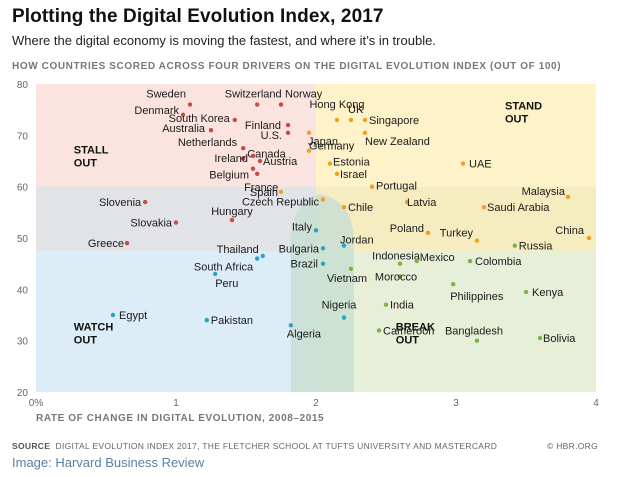 This screenshot has height=477, width=620. I want to click on data-point-hong-kong, so click(337, 120).